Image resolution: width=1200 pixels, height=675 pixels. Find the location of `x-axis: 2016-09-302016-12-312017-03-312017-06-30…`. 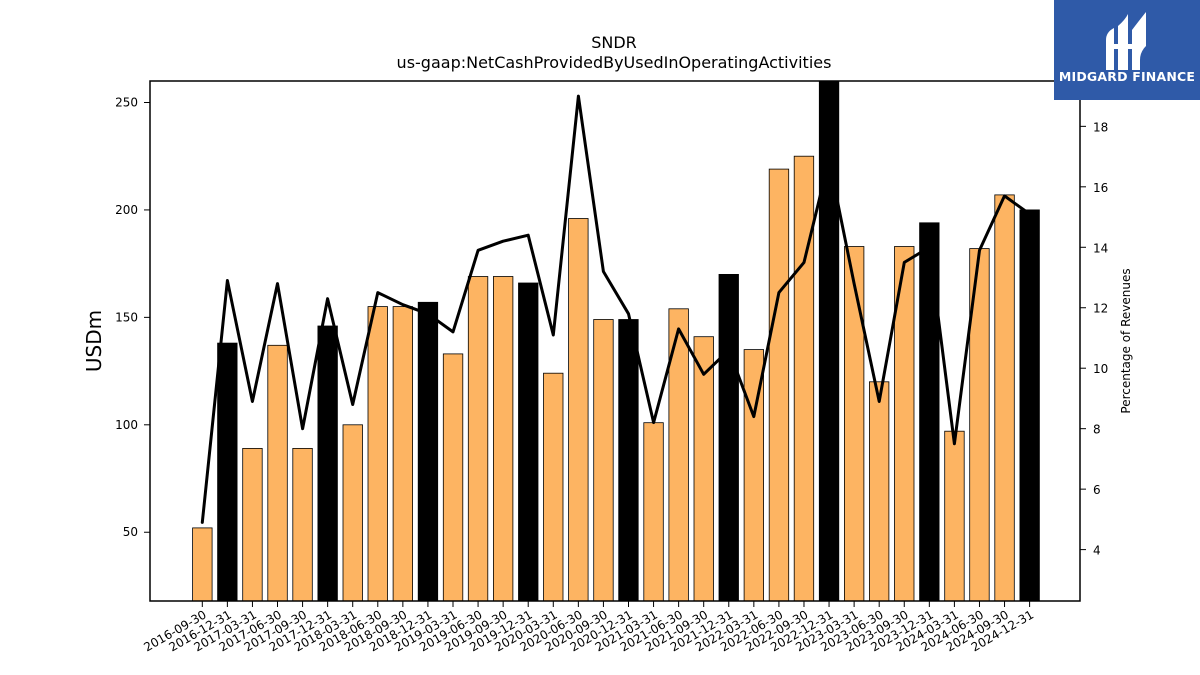

x-axis: 2016-09-302016-12-312017-03-312017-06-30… is located at coordinates (588, 627).